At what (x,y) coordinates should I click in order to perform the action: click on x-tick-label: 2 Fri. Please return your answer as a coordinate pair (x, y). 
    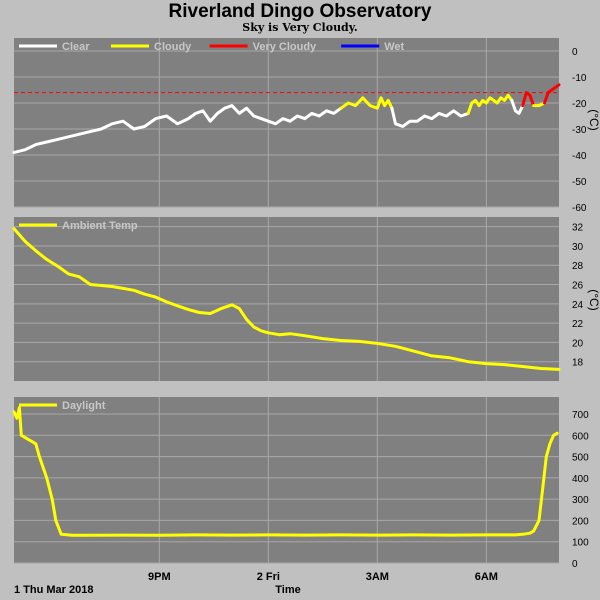
    Looking at the image, I should click on (268, 577).